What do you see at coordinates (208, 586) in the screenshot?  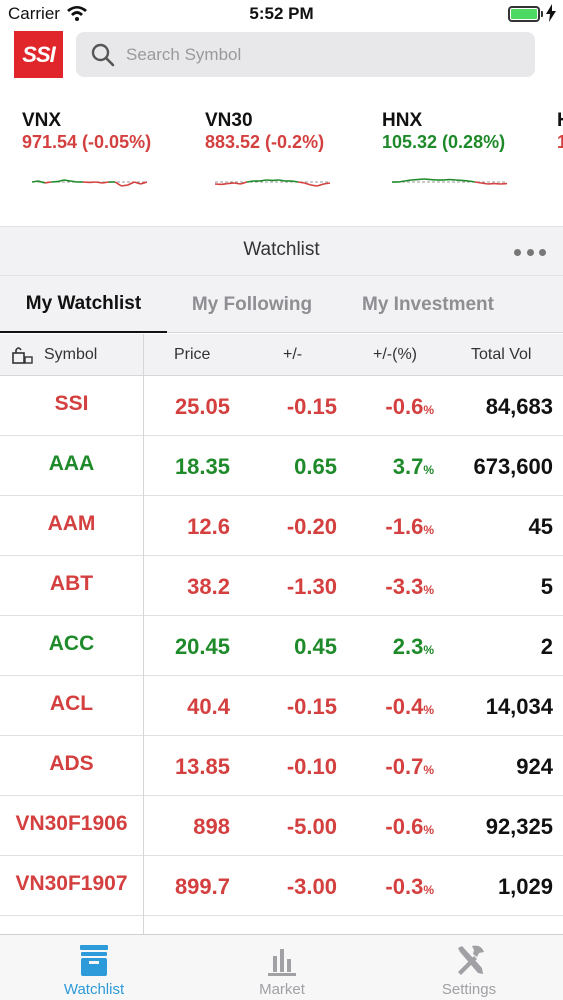 I see `row-price: 38.2` at bounding box center [208, 586].